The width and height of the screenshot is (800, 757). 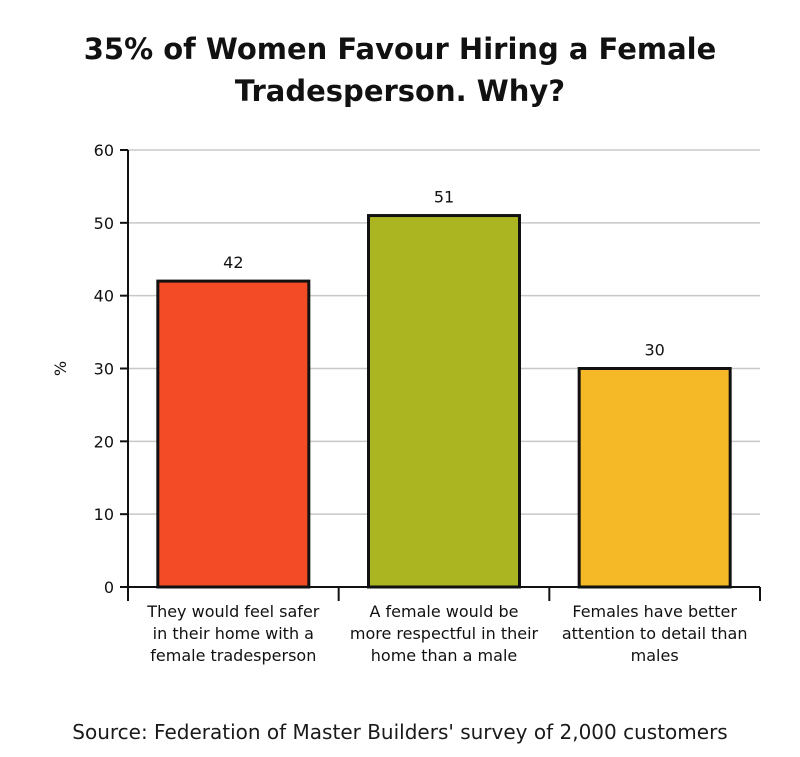 What do you see at coordinates (104, 441) in the screenshot?
I see `y-tick-label: 20` at bounding box center [104, 441].